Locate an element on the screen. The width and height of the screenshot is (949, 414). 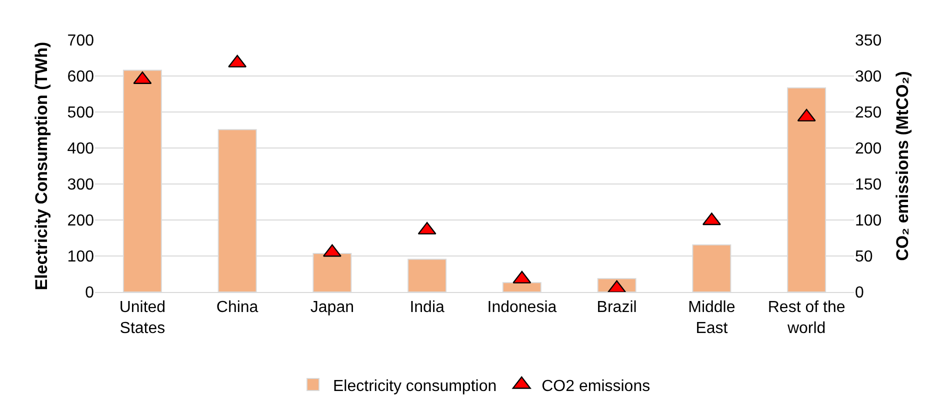
y-tick-label: 600 is located at coordinates (80, 77).